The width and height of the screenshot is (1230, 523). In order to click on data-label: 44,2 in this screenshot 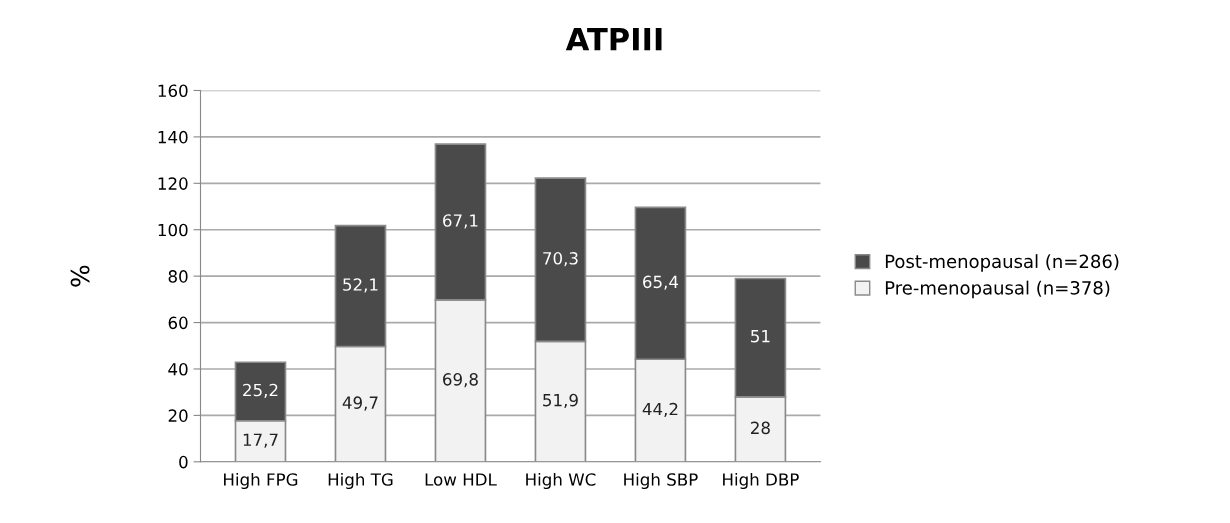, I will do `click(660, 410)`.